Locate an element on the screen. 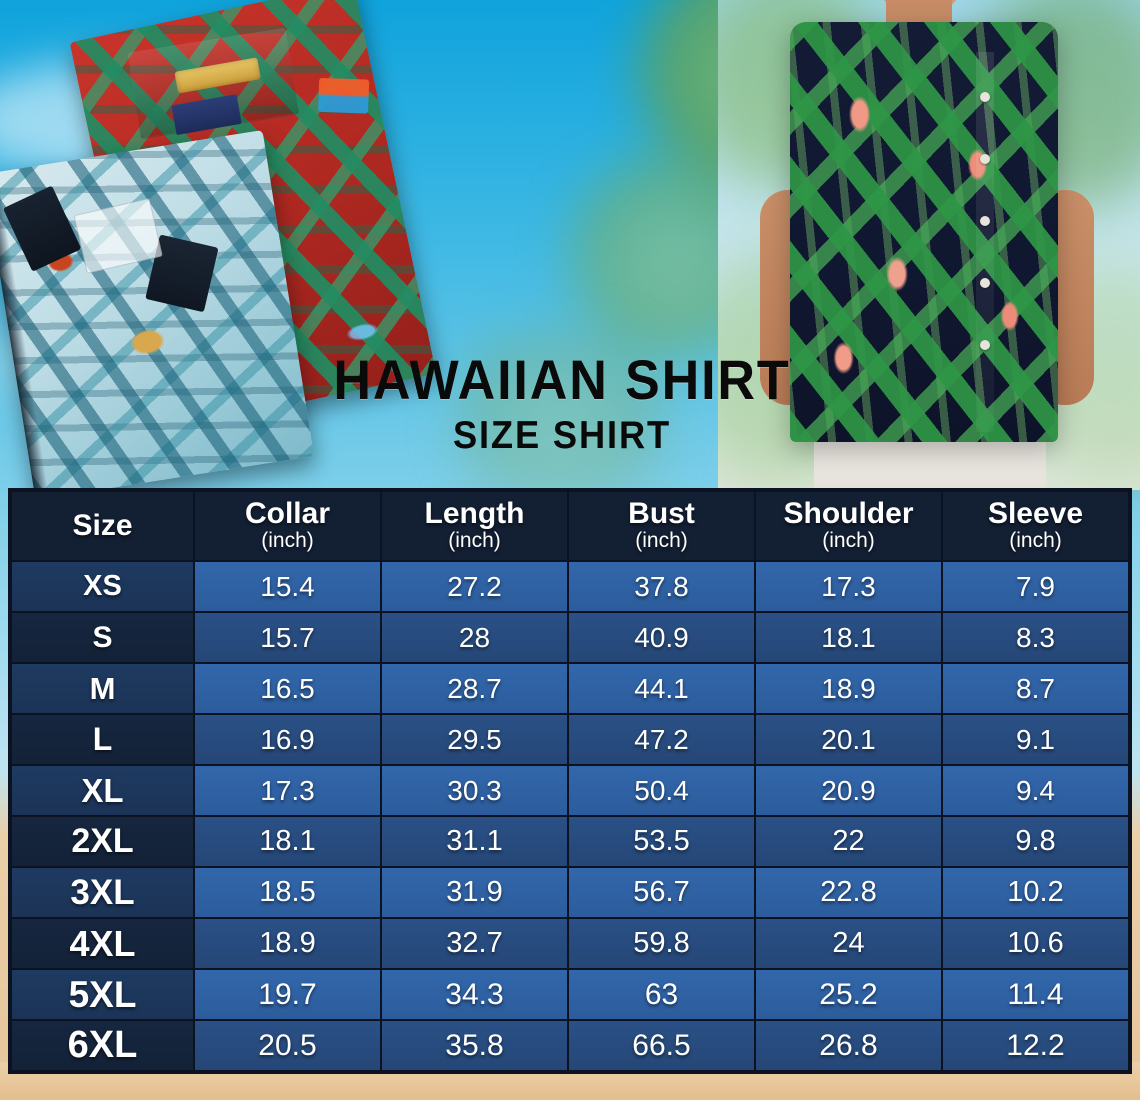 The image size is (1140, 1100). measurement-cell-collar: 19.7 is located at coordinates (287, 995).